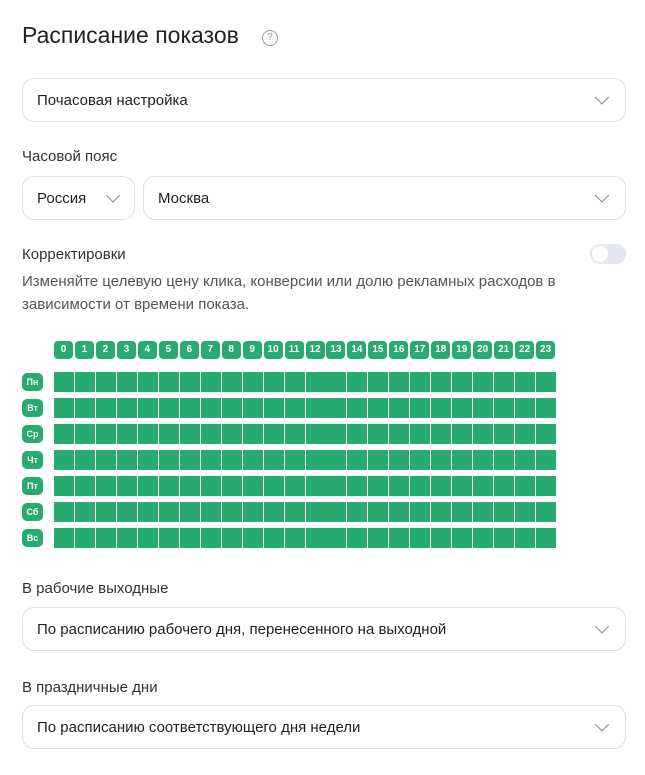 The image size is (645, 775). Describe the element at coordinates (32, 486) in the screenshot. I see `day-label: Пт` at that location.